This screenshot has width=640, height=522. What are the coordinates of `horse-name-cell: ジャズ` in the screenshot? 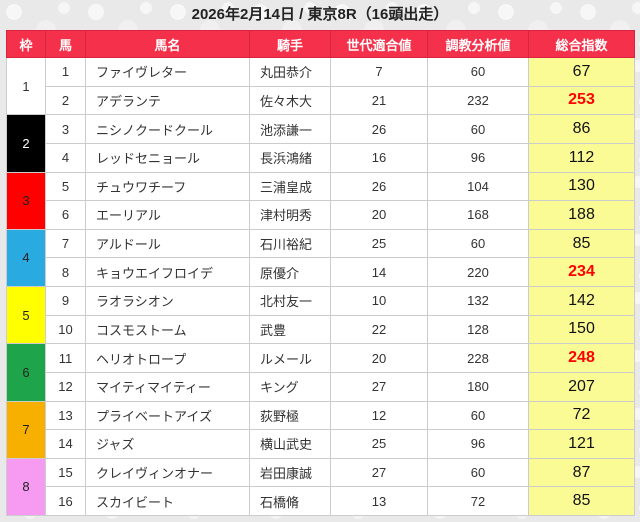 It's located at (167, 444).